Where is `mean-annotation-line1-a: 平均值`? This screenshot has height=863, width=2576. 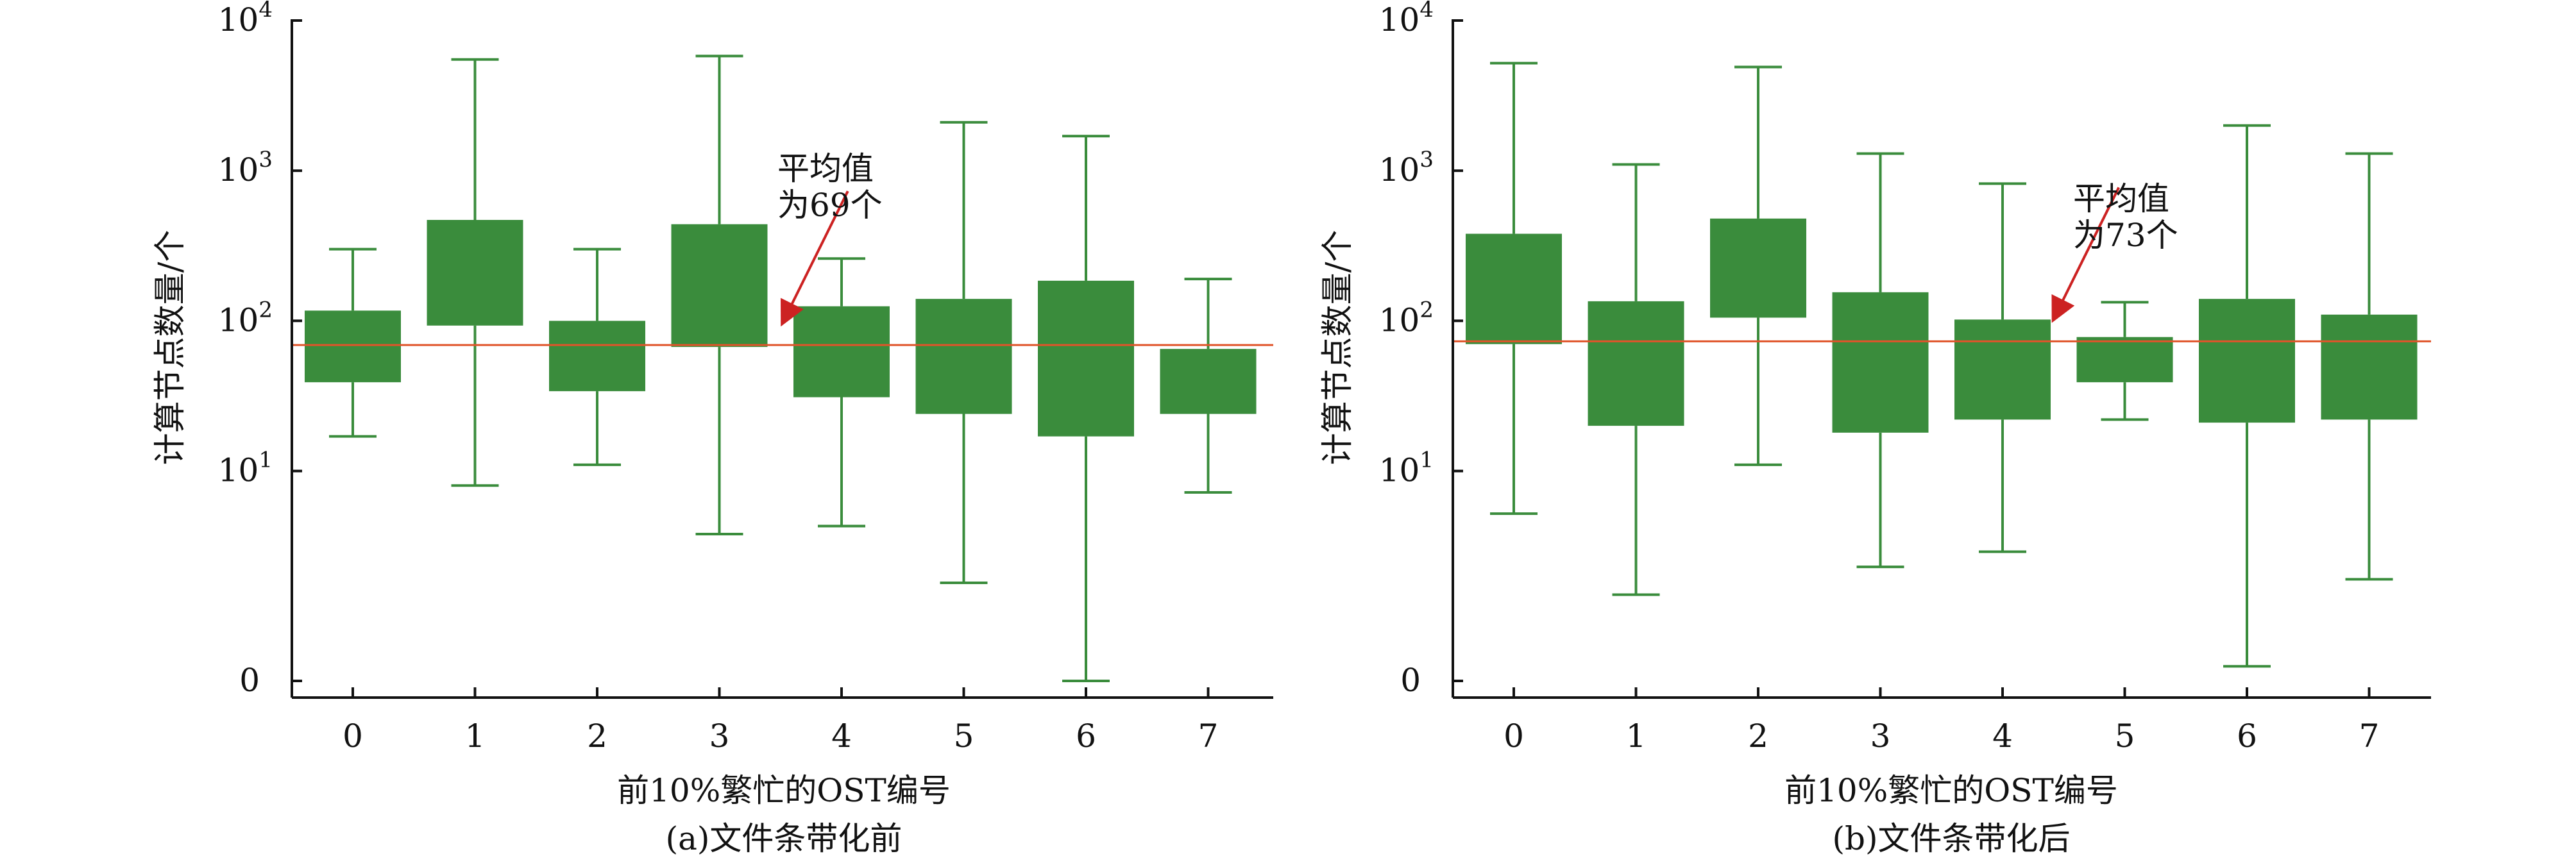 mean-annotation-line1-a: 平均值 is located at coordinates (825, 169).